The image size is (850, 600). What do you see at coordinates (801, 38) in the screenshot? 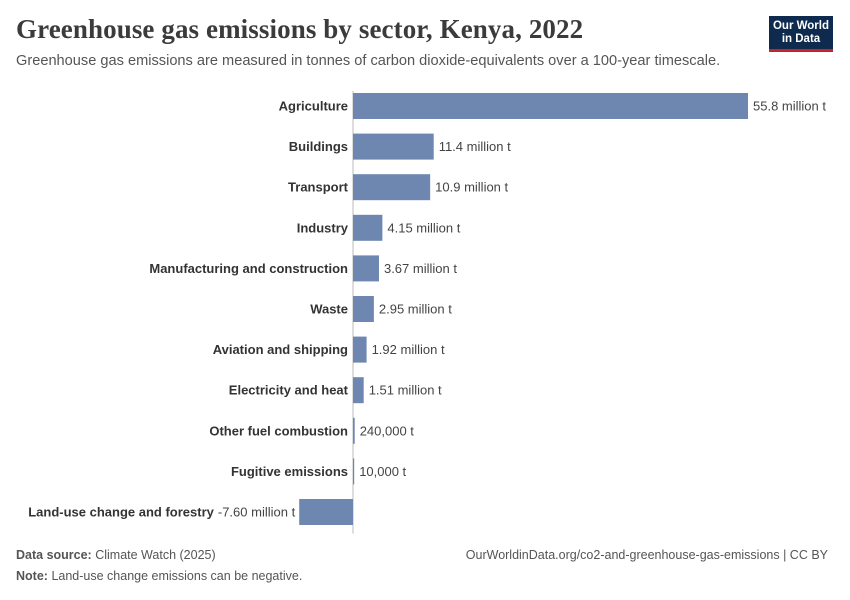
I see `logo-line-2: in Data` at bounding box center [801, 38].